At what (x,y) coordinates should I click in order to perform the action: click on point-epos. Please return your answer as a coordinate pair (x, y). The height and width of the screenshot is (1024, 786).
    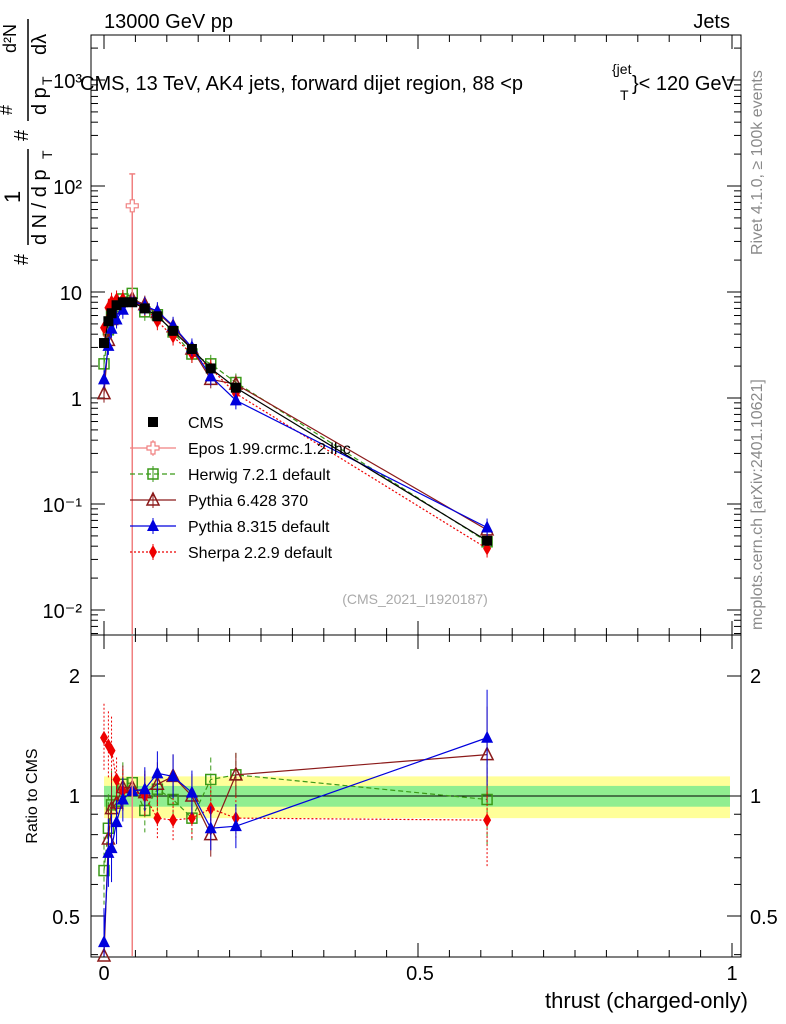
    Looking at the image, I should click on (132, 206).